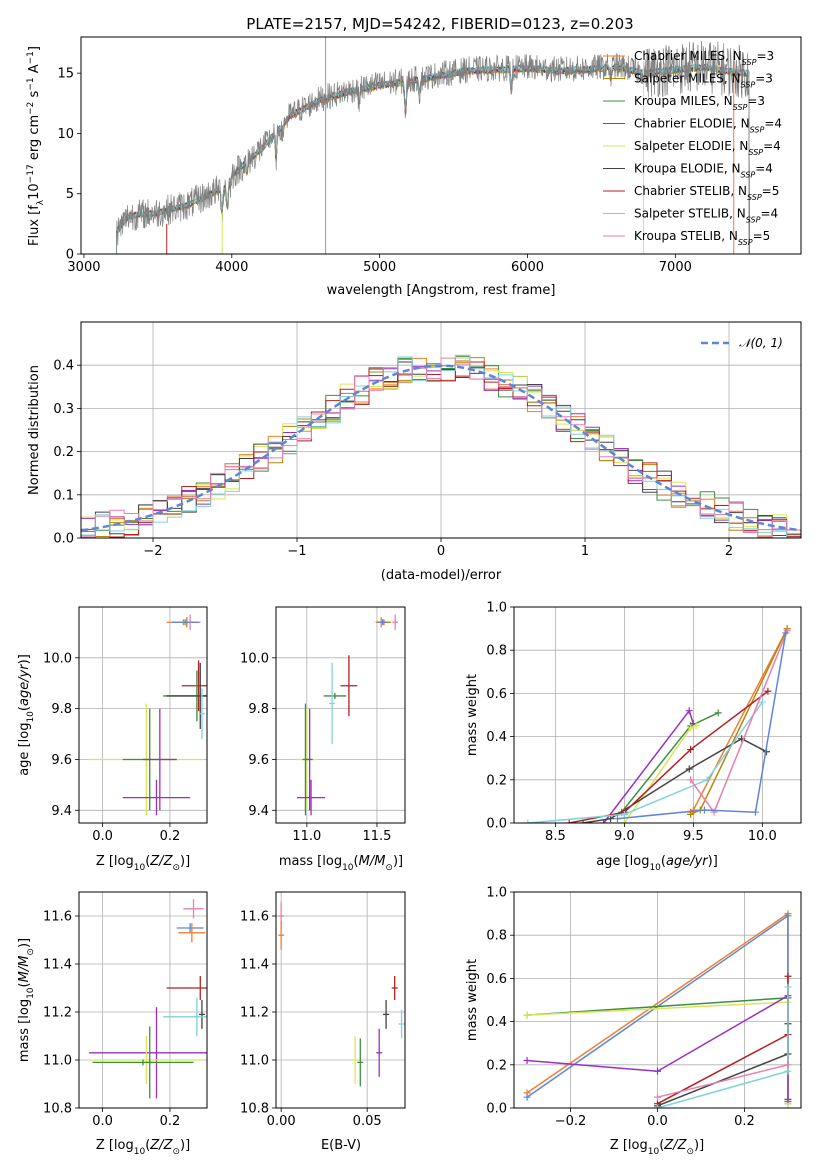 The image size is (819, 1170). I want to click on x-axis-label: Z [log10(Z/Z⊙)], so click(657, 1147).